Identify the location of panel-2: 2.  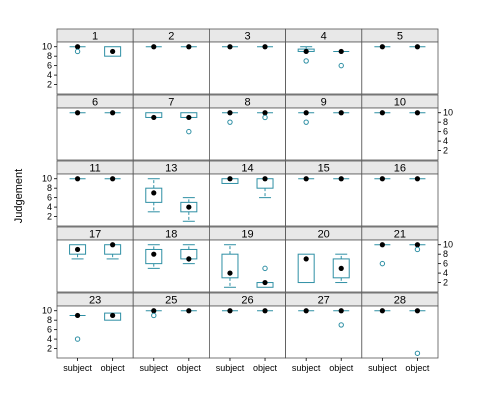
(171, 61).